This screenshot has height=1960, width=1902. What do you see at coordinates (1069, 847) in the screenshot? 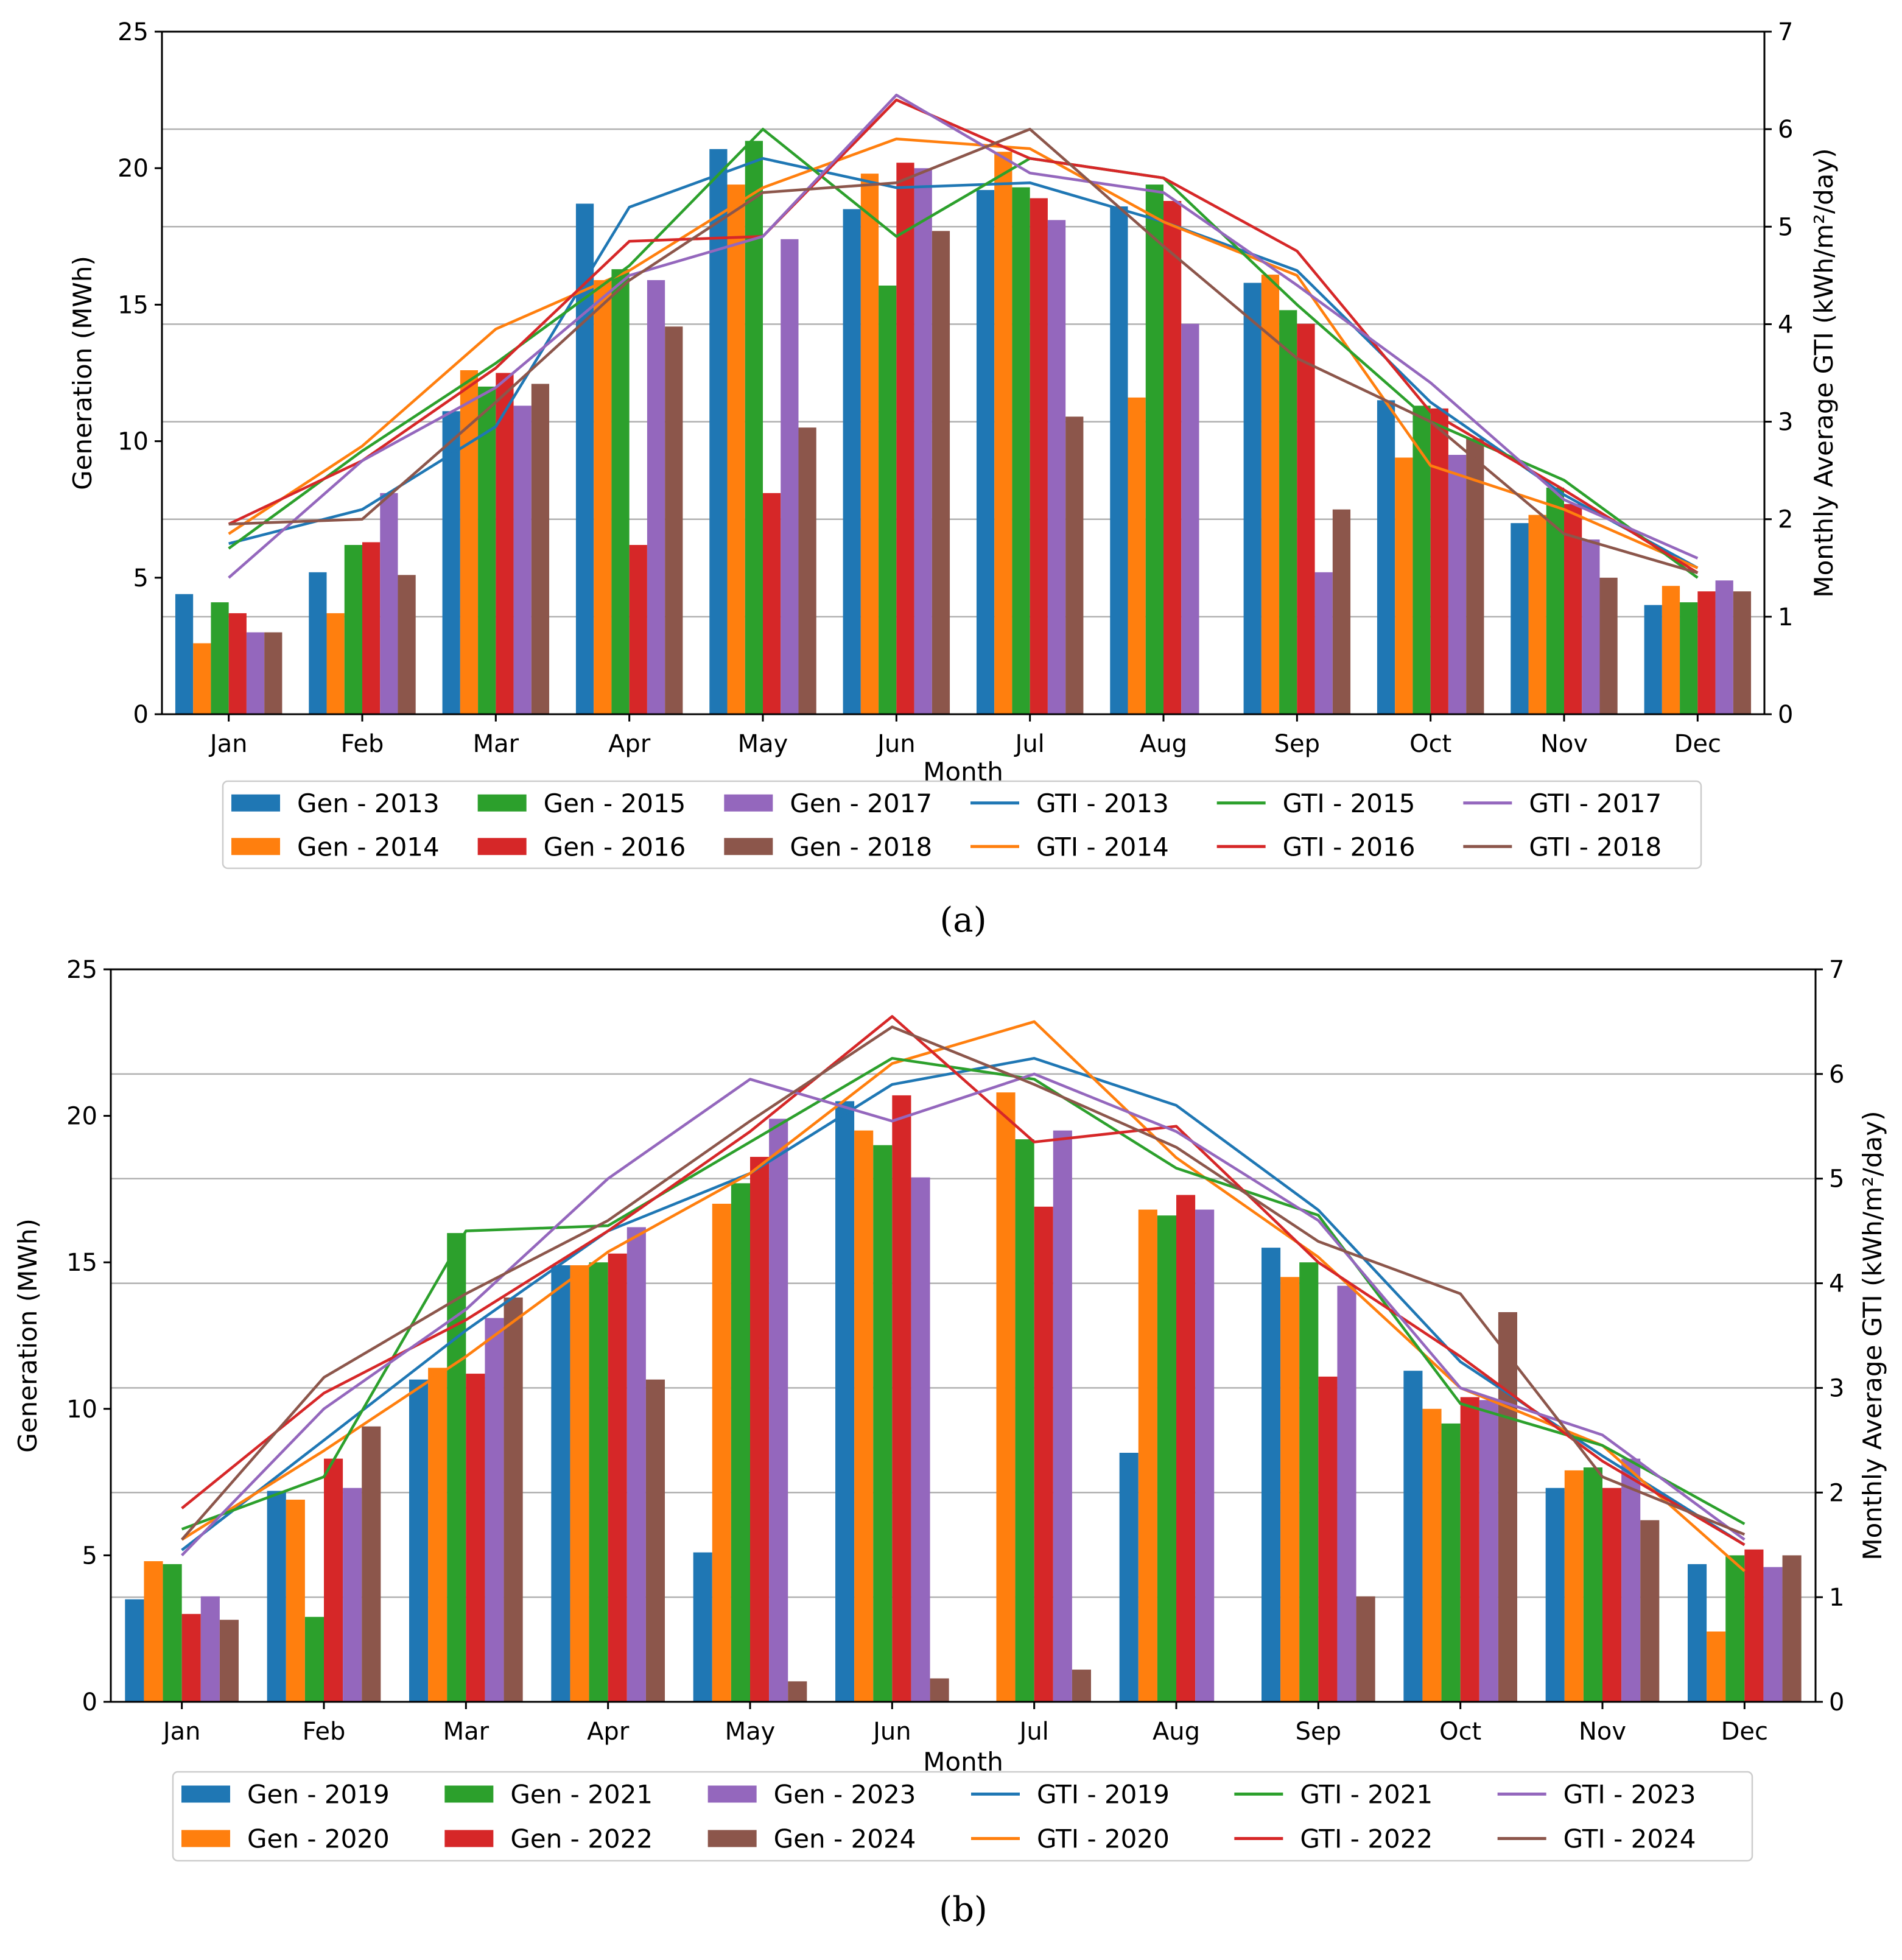
I see `legend-entry: GTI - 2014` at bounding box center [1069, 847].